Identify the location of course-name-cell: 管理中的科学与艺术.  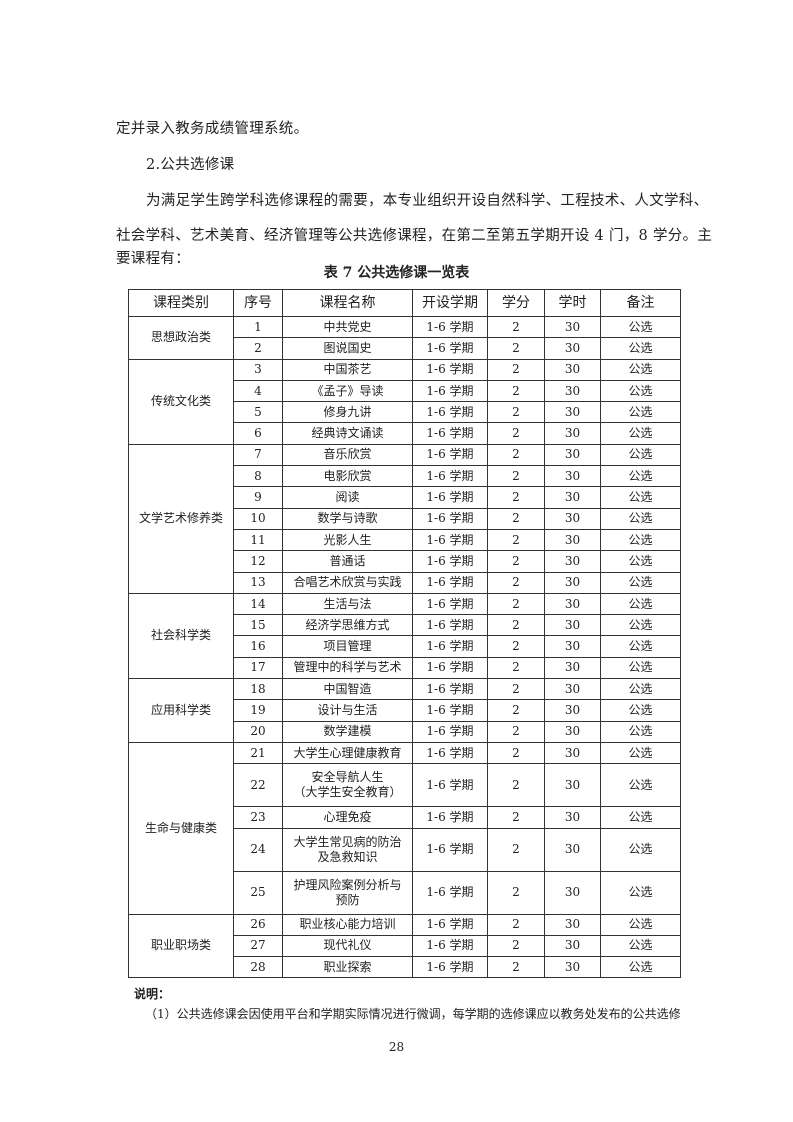
(347, 668).